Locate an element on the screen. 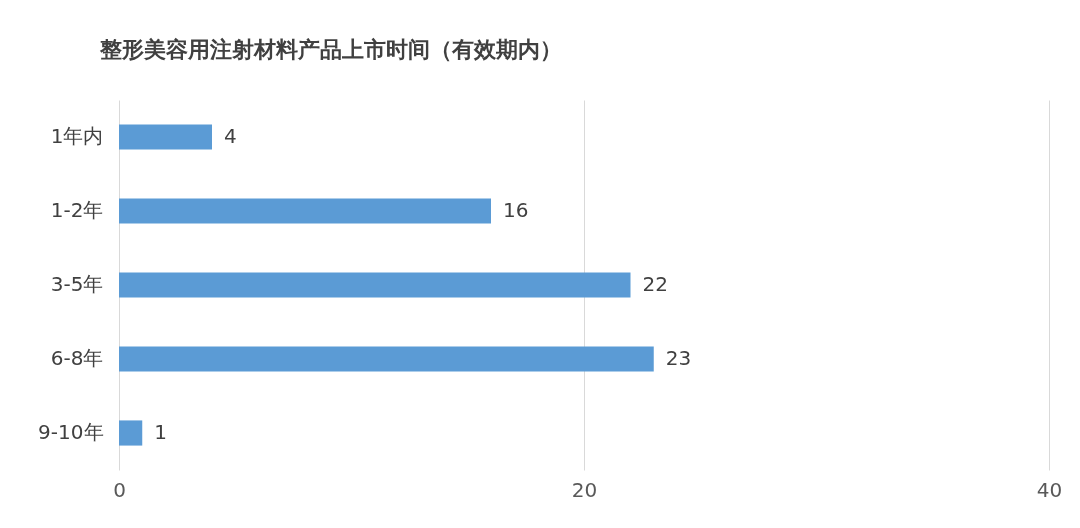  x-tick-label: 20 is located at coordinates (584, 489).